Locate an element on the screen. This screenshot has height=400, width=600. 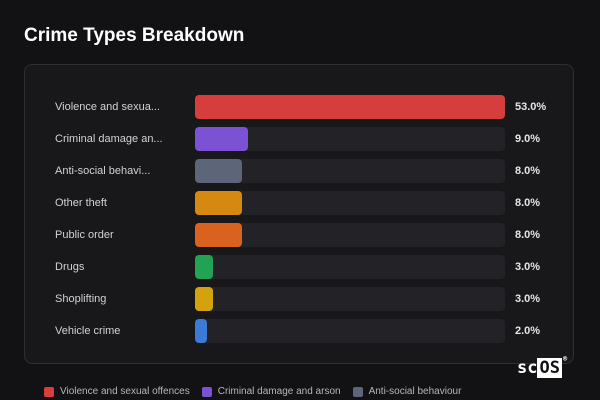
legend-item: Violence and sexual offences is located at coordinates (117, 391).